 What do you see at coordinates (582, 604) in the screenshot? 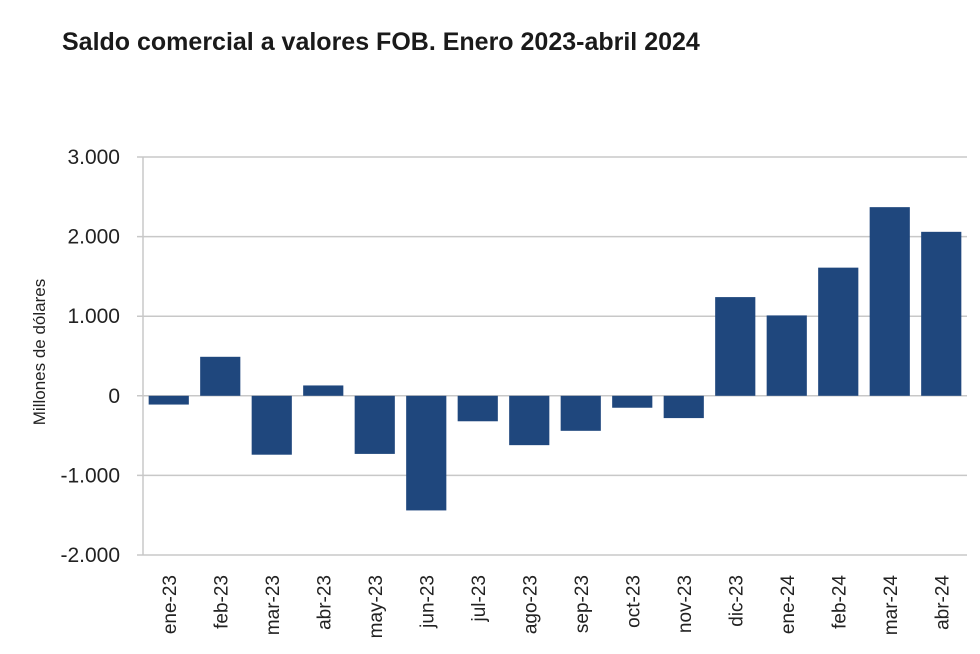
I see `x-tick-label: sep-23` at bounding box center [582, 604].